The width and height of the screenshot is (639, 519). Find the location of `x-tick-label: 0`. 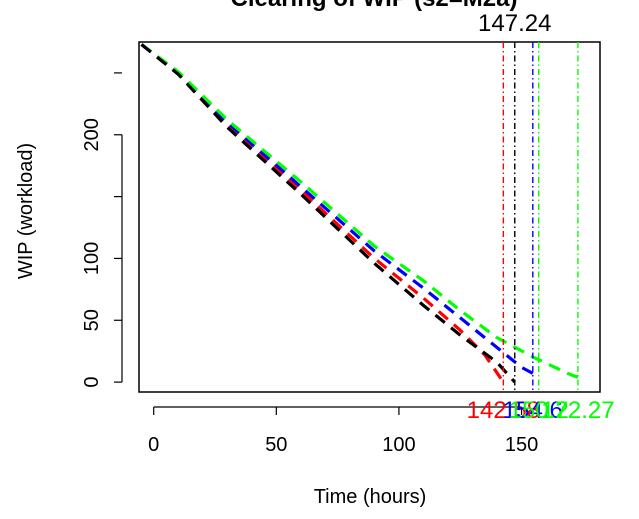

x-tick-label: 0 is located at coordinates (153, 445).